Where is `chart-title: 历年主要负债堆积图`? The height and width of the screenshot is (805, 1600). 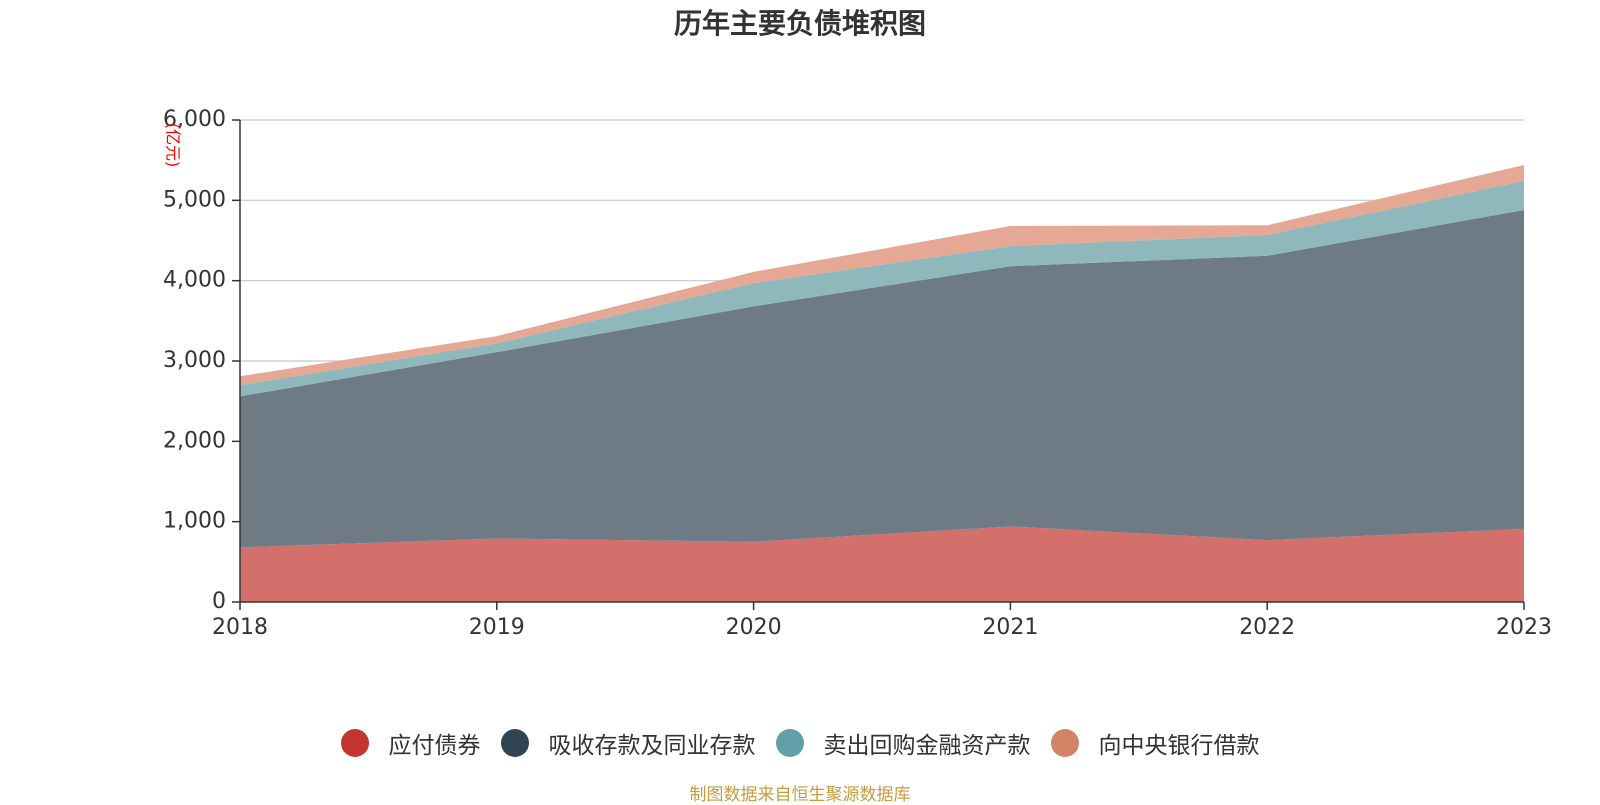 chart-title: 历年主要负债堆积图 is located at coordinates (799, 23).